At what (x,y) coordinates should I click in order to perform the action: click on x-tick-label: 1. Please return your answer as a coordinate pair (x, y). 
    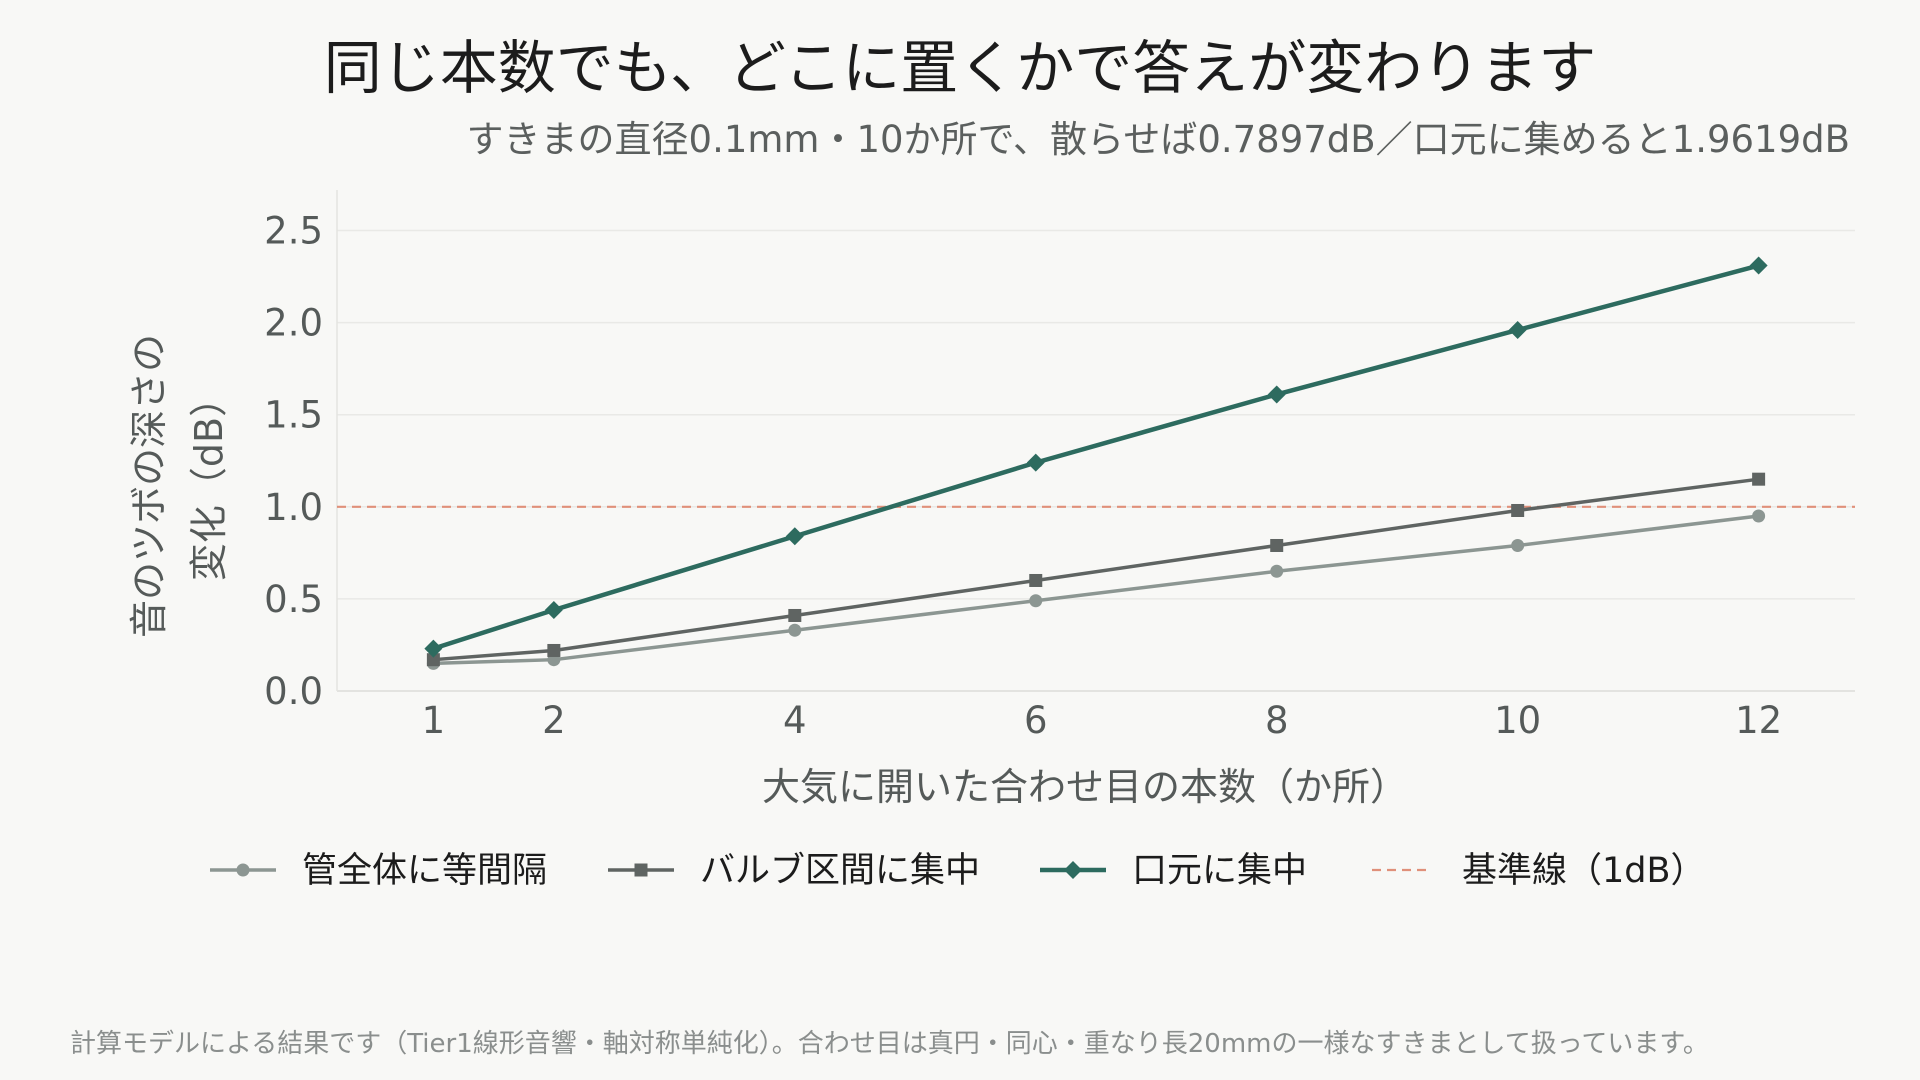
    Looking at the image, I should click on (434, 720).